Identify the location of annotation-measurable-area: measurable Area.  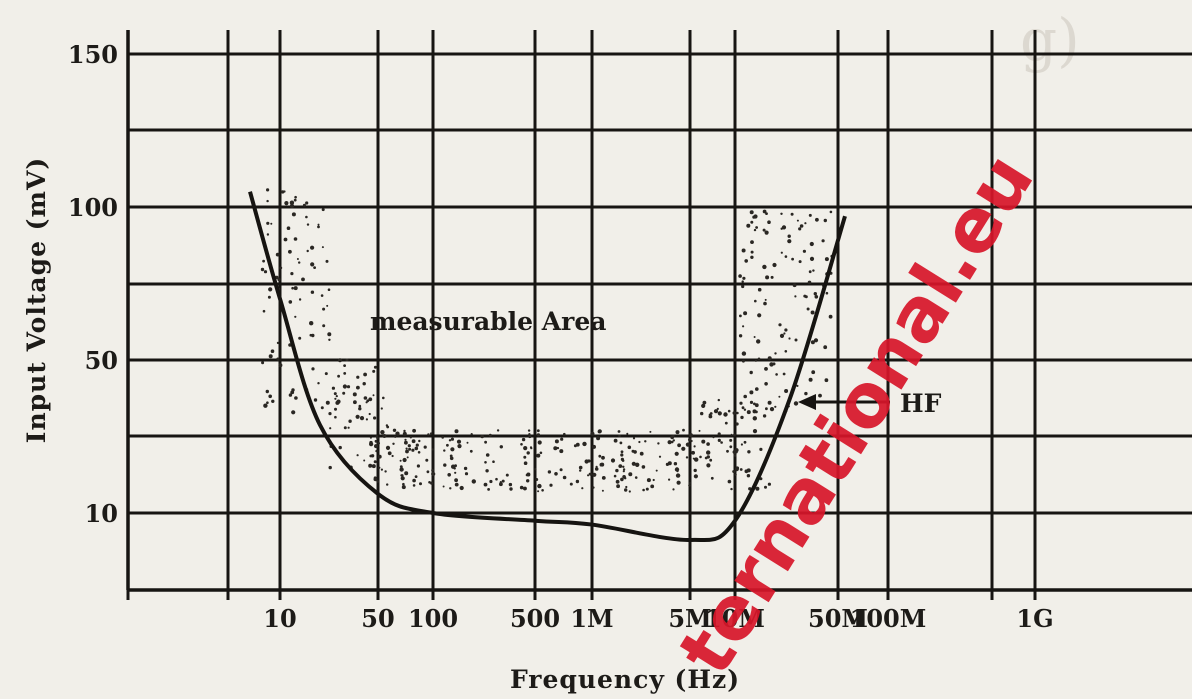
(488, 321).